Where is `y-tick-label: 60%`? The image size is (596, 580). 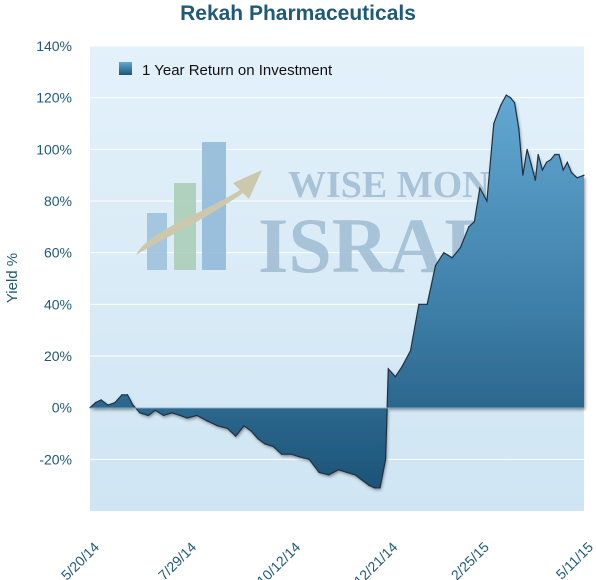 y-tick-label: 60% is located at coordinates (58, 253).